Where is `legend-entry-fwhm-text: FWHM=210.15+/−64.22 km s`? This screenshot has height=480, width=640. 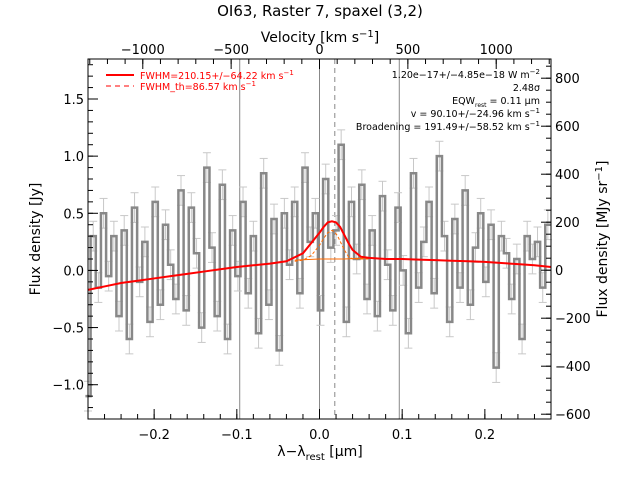 legend-entry-fwhm-text: FWHM=210.15+/−64.22 km s is located at coordinates (212, 76).